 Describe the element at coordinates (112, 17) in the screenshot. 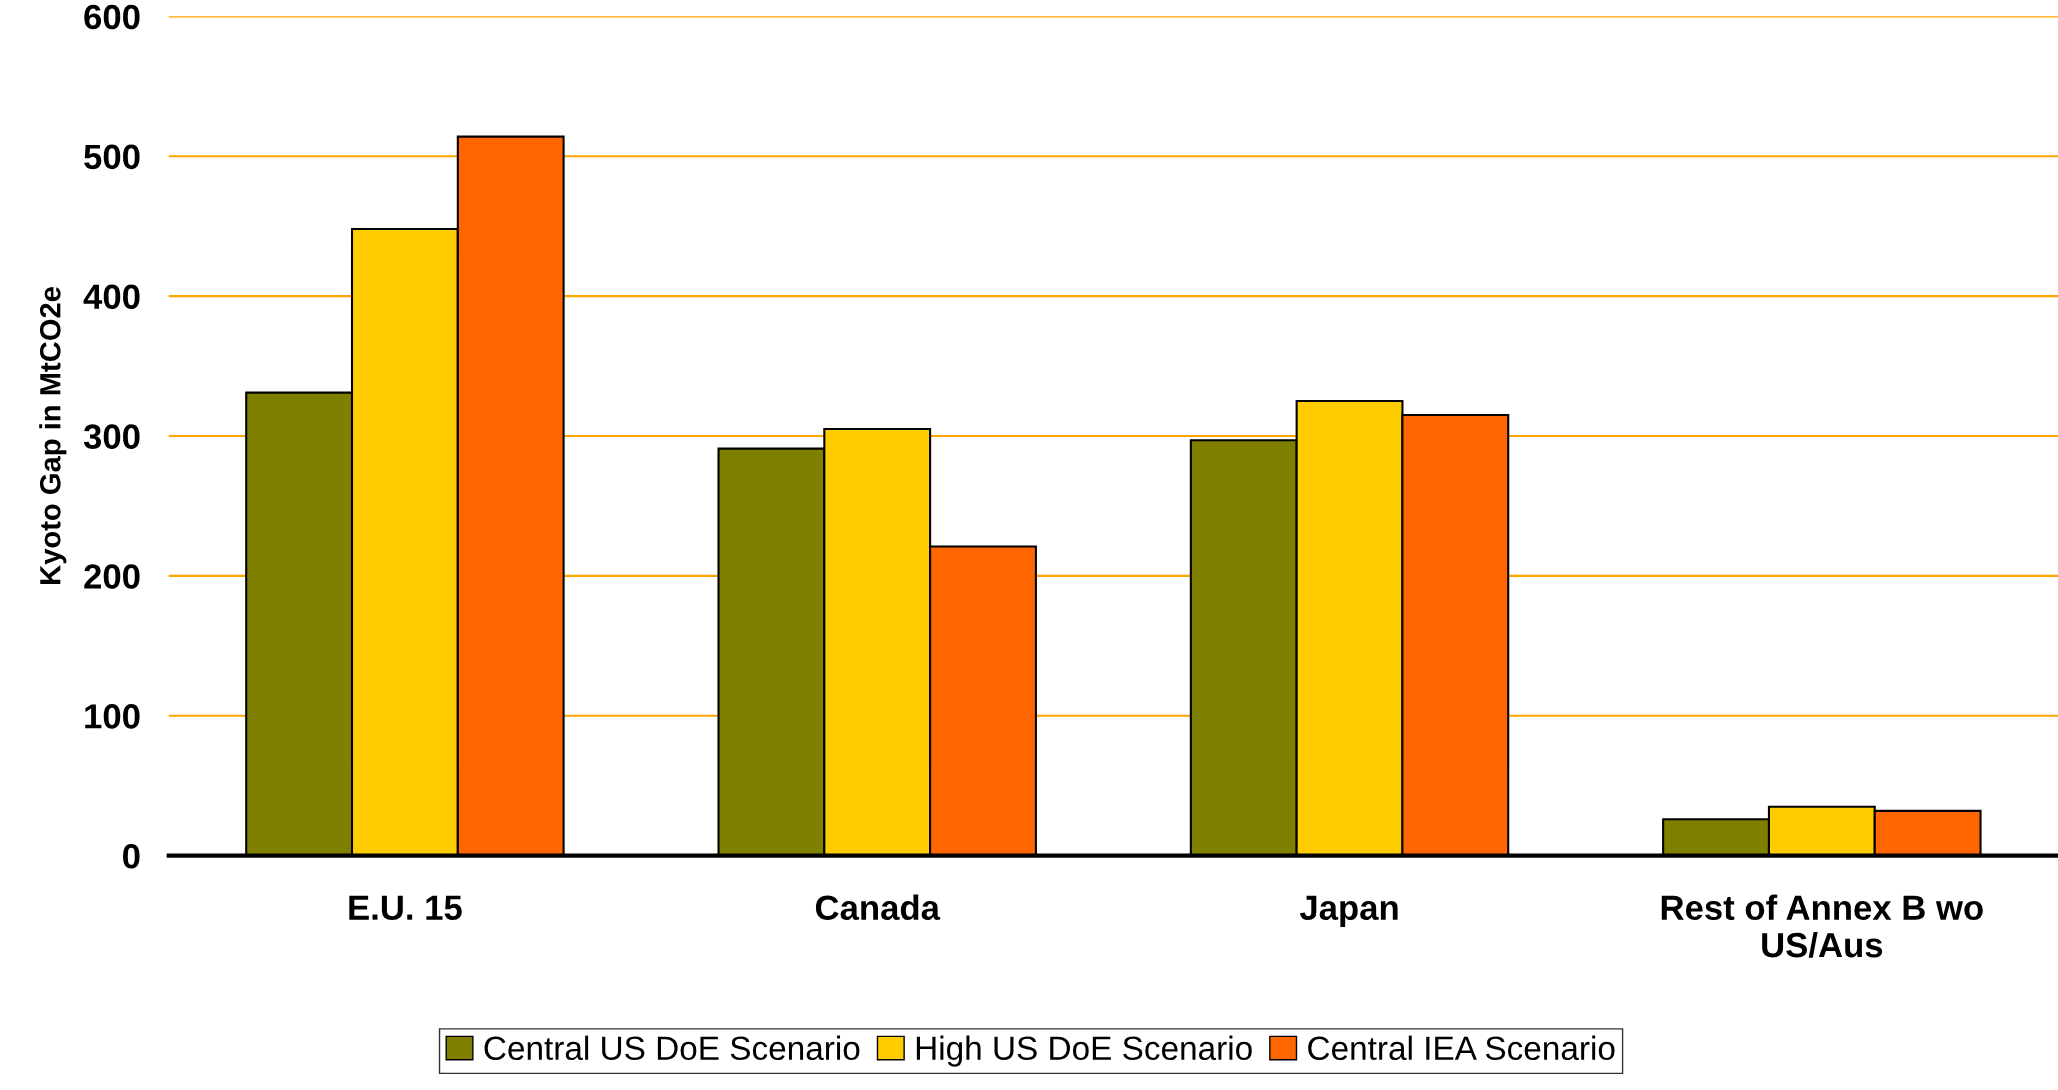

I see `y-tick-label: 600` at that location.